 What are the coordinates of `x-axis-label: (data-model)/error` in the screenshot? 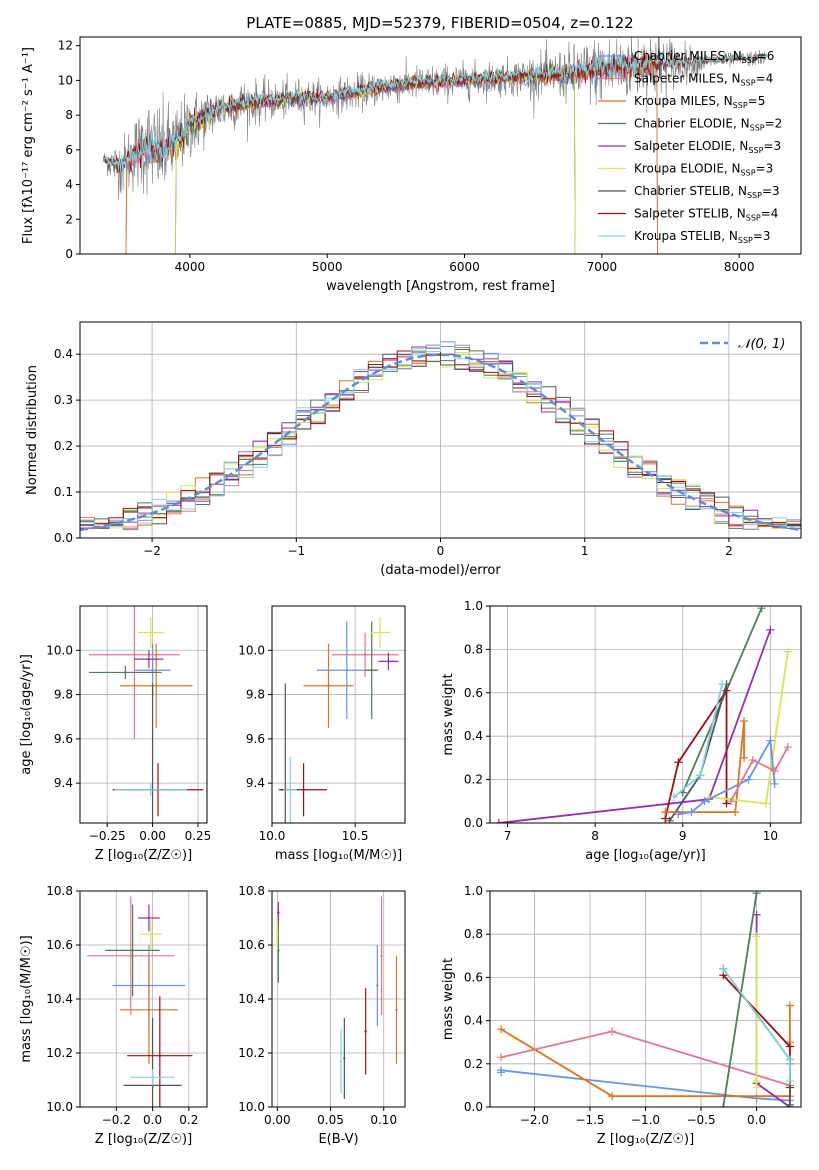 It's located at (440, 570).